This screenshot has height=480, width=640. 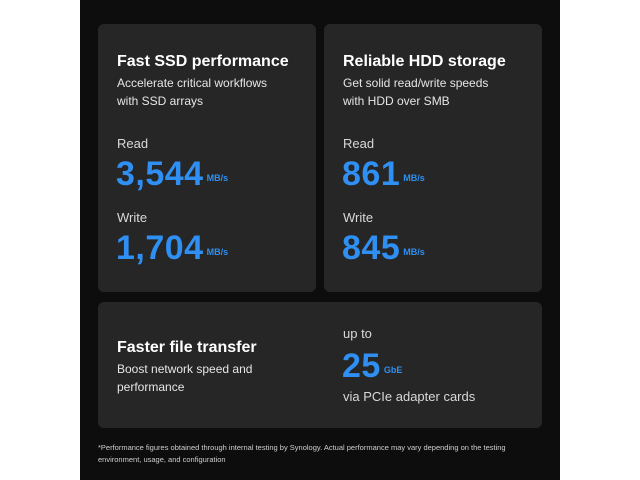 What do you see at coordinates (217, 178) in the screenshot?
I see `ssd-read-unit: MB/s` at bounding box center [217, 178].